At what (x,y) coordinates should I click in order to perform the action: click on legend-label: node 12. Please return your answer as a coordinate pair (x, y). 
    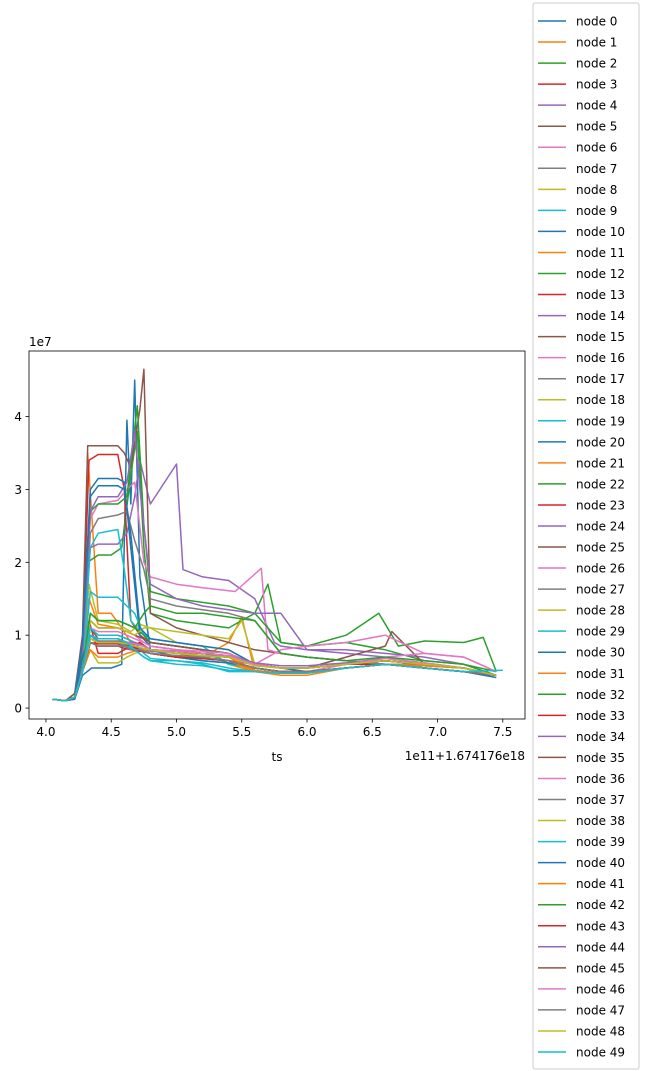
    Looking at the image, I should click on (600, 274).